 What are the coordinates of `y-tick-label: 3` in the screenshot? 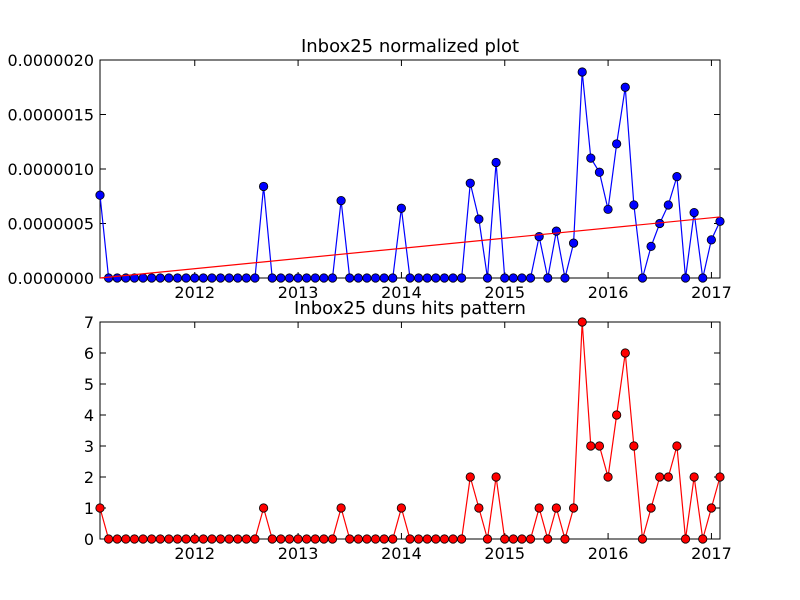 It's located at (89, 446).